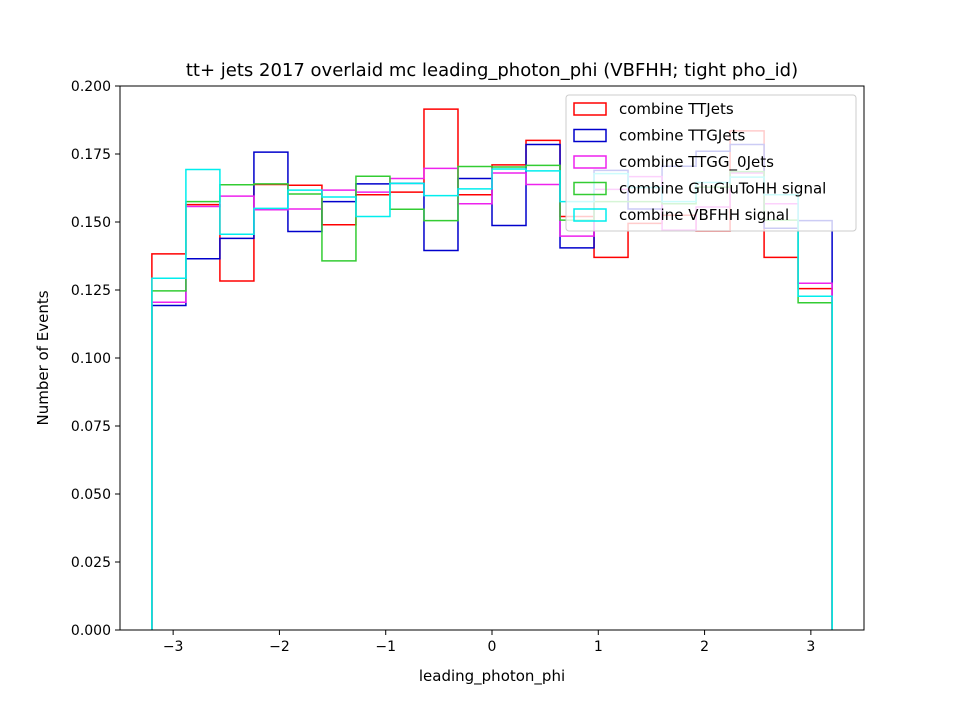 The width and height of the screenshot is (960, 720). Describe the element at coordinates (279, 647) in the screenshot. I see `x-tick-label: −2` at that location.